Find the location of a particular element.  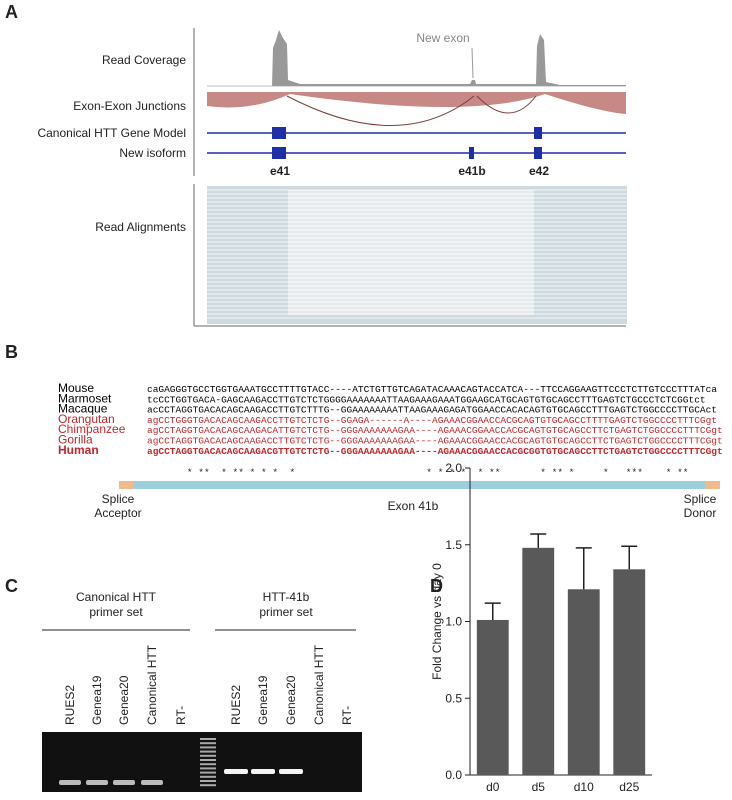

annotation-arrow is located at coordinates (472, 63).